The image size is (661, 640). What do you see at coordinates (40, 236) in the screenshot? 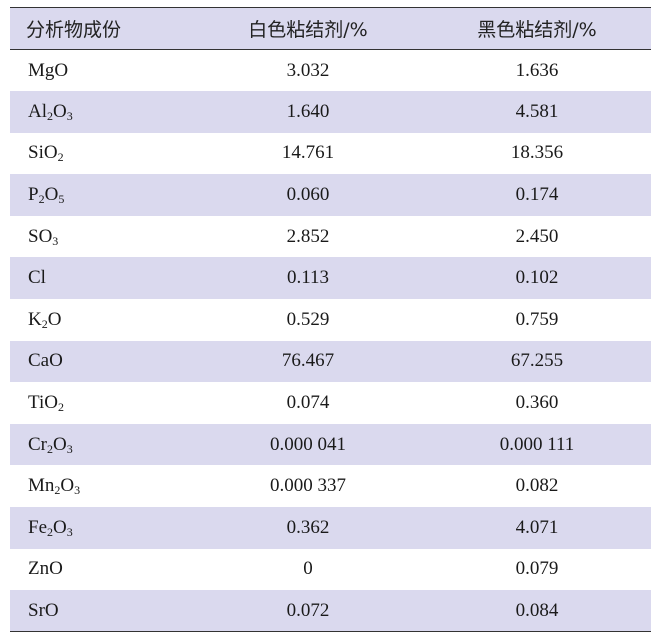
I see `formula-text: SO` at bounding box center [40, 236].